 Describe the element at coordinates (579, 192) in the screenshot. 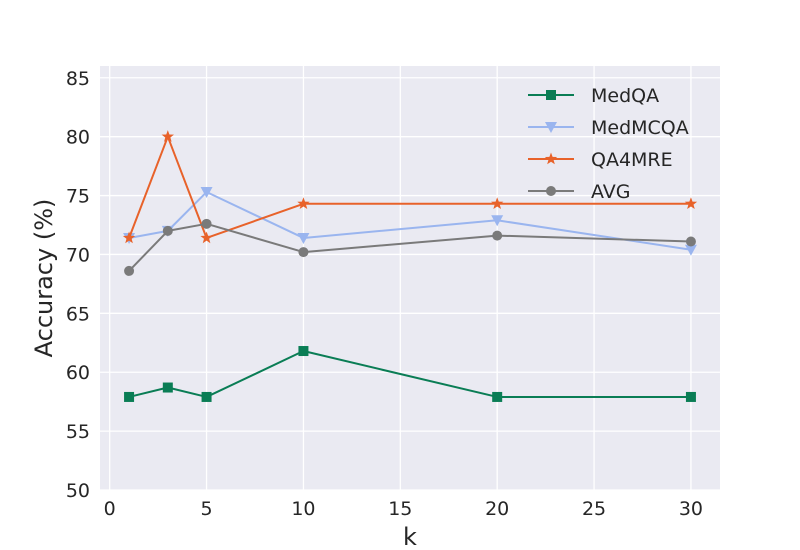

I see `legend-item-avg: AVG` at that location.